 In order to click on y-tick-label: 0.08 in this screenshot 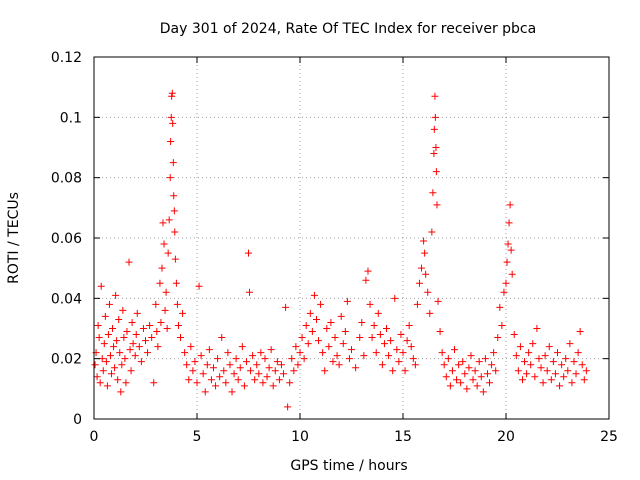, I will do `click(66, 179)`.